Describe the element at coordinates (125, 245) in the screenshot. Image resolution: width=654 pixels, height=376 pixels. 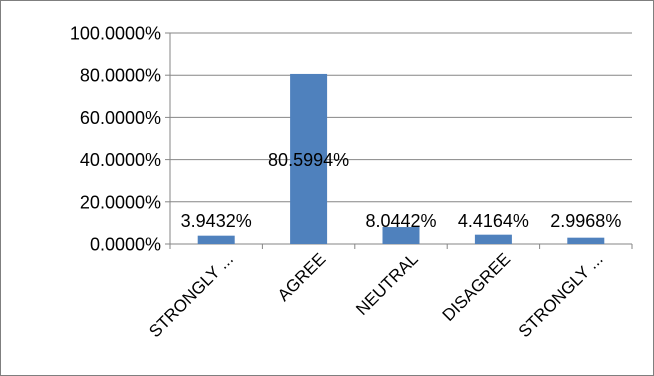
I see `y-tick-label: 0.0000%` at that location.